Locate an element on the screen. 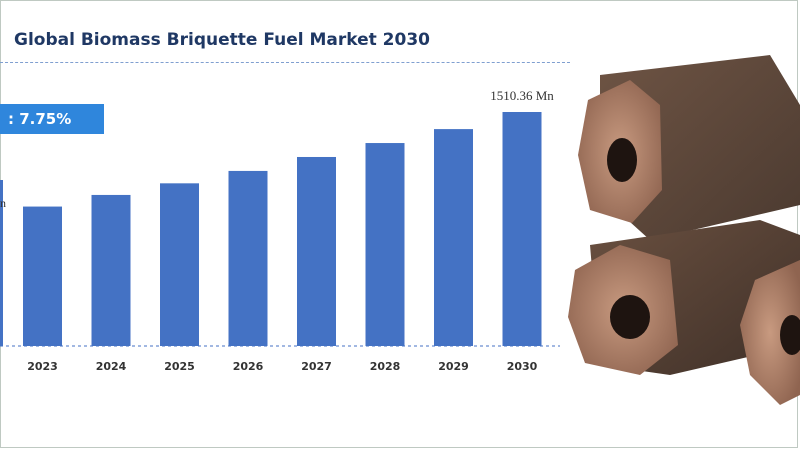 This screenshot has height=450, width=800. bar-2023 is located at coordinates (42, 276).